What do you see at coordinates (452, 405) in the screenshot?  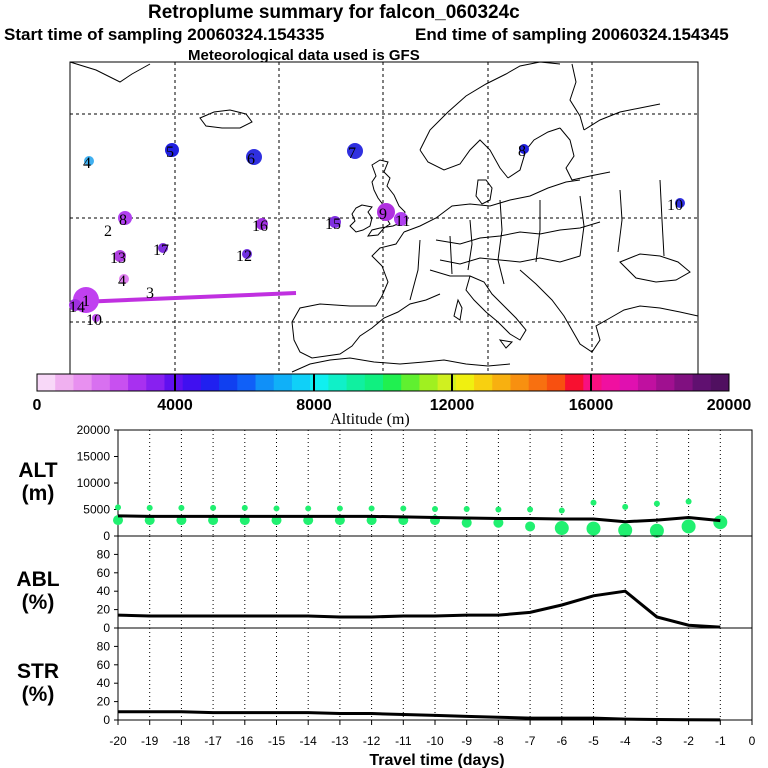 I see `colorbar-tick-label: 12000` at bounding box center [452, 405].